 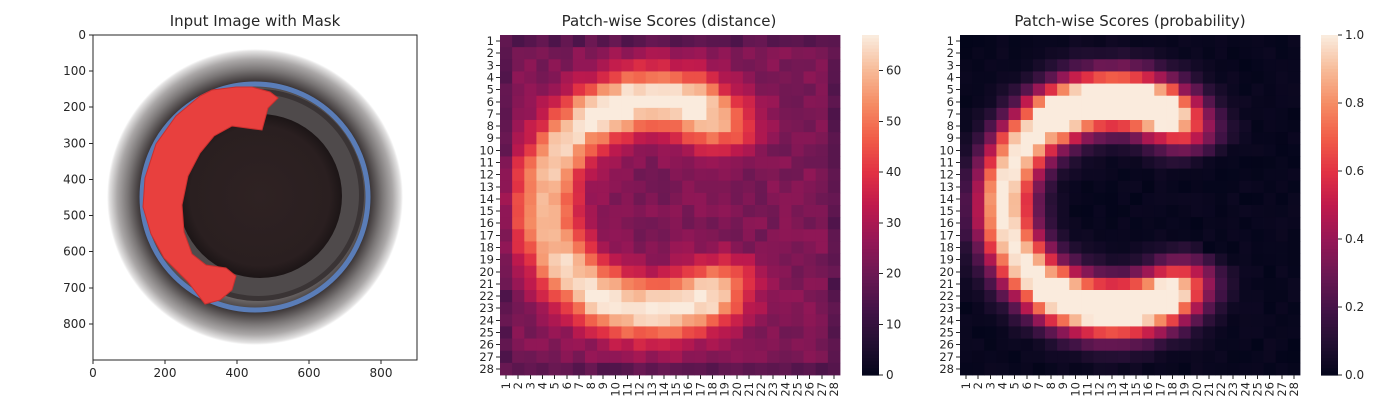 I want to click on x-tick-label: 200, so click(x=165, y=373).